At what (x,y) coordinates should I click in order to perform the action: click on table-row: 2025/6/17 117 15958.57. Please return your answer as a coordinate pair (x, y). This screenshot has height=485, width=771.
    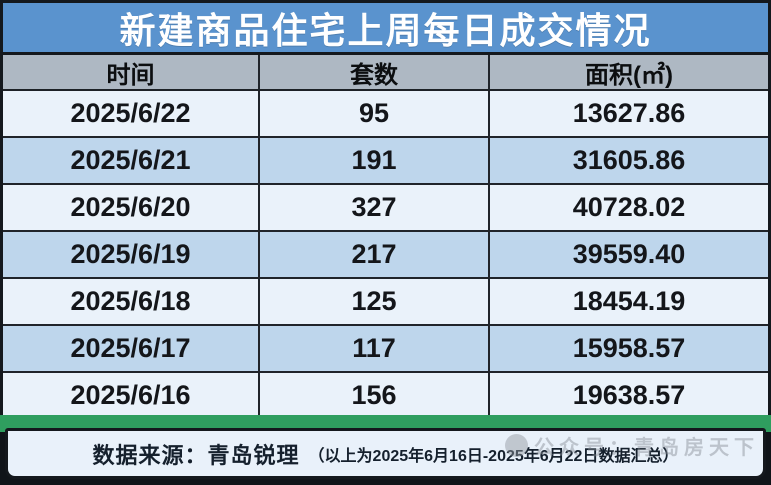
    Looking at the image, I should click on (385, 347).